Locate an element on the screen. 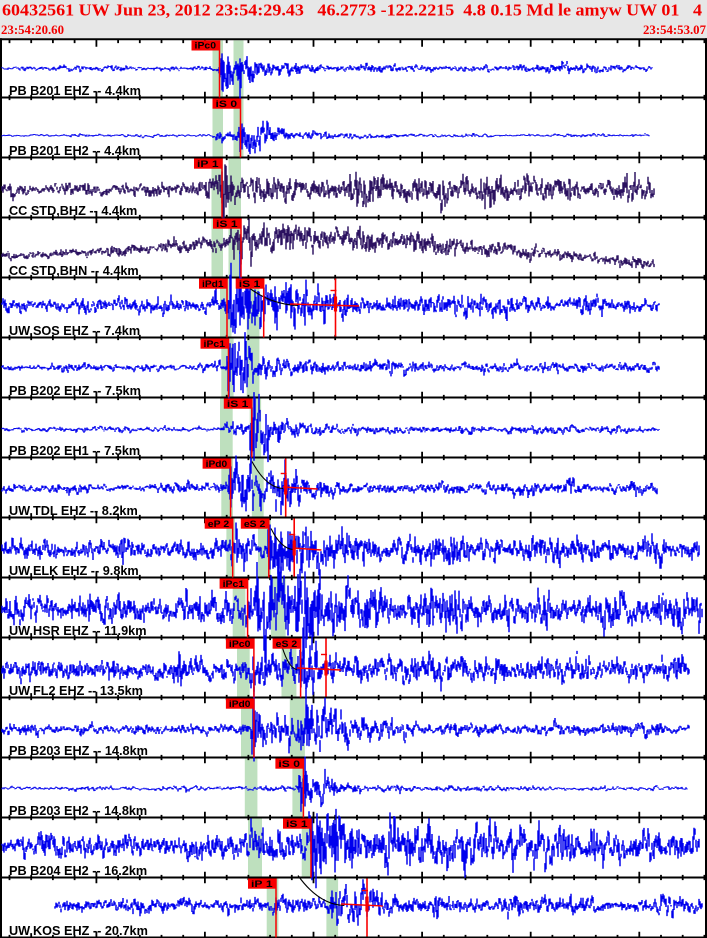 This screenshot has width=707, height=938. svg-text: iPd1 is located at coordinates (213, 284).